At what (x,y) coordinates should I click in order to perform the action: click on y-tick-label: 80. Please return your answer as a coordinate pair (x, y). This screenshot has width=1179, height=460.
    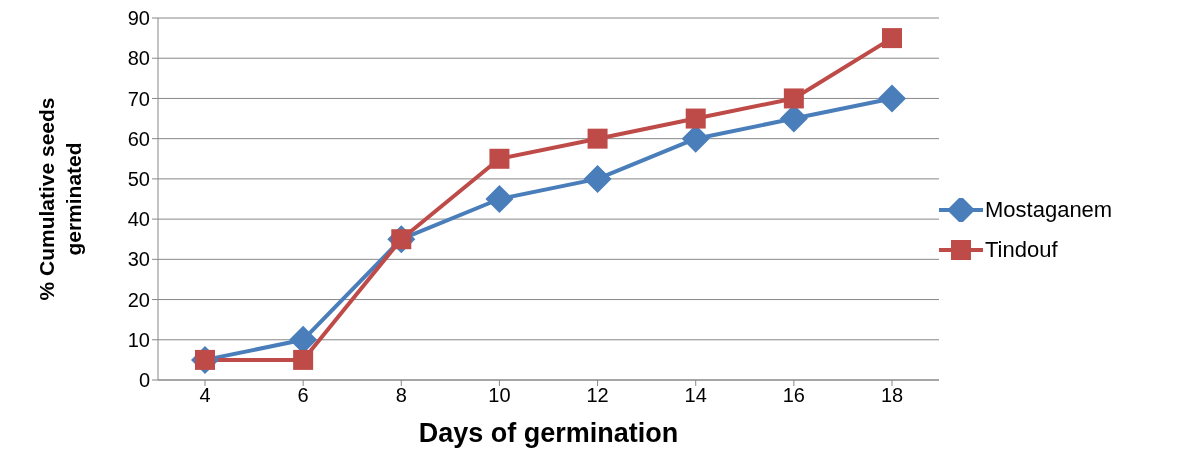
    Looking at the image, I should click on (138, 58).